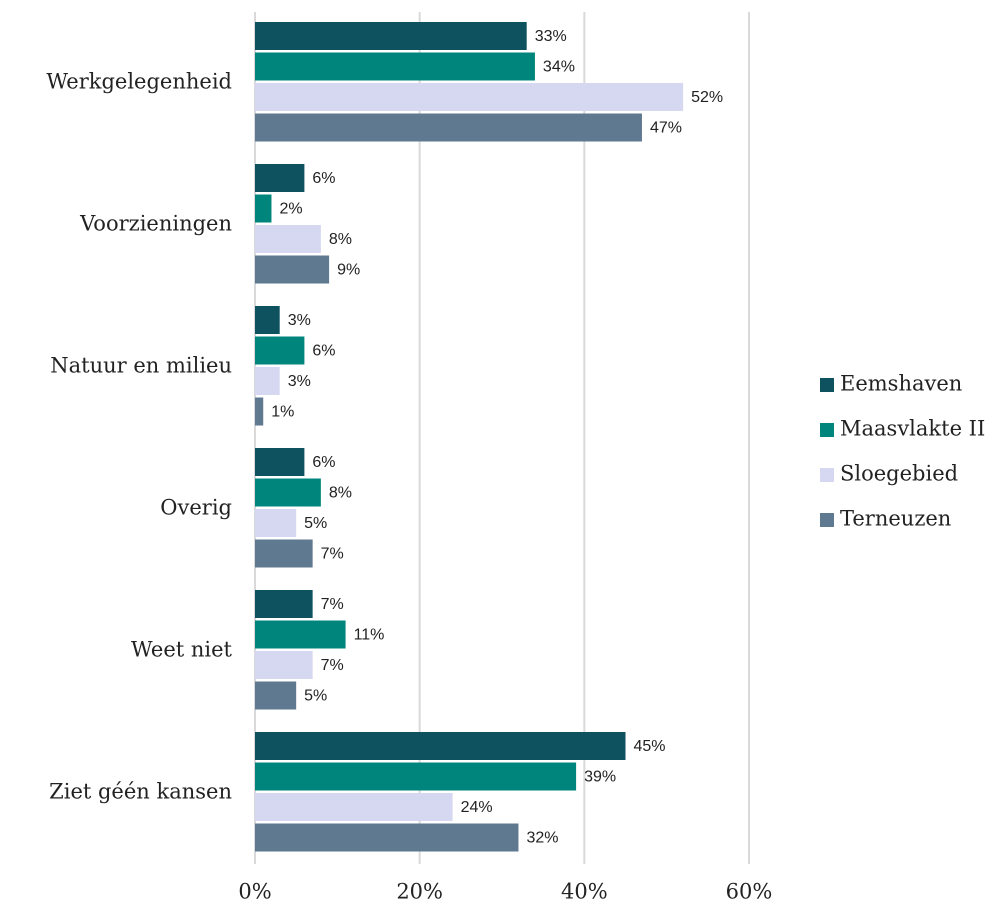  Describe the element at coordinates (155, 224) in the screenshot. I see `category-label: Voorzieningen` at that location.